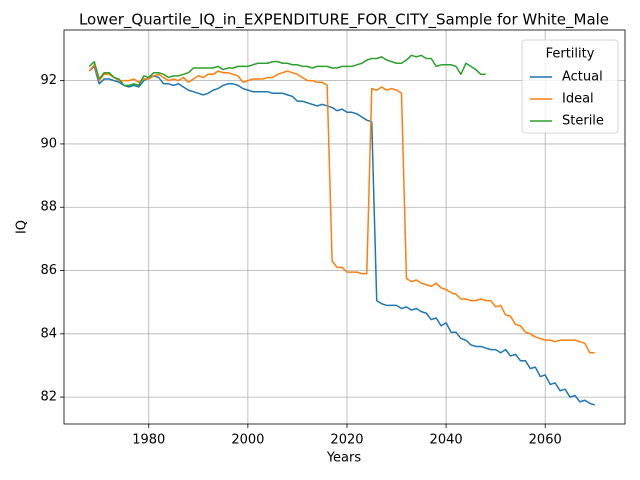  Describe the element at coordinates (48, 333) in the screenshot. I see `y-tick-label: 84` at that location.